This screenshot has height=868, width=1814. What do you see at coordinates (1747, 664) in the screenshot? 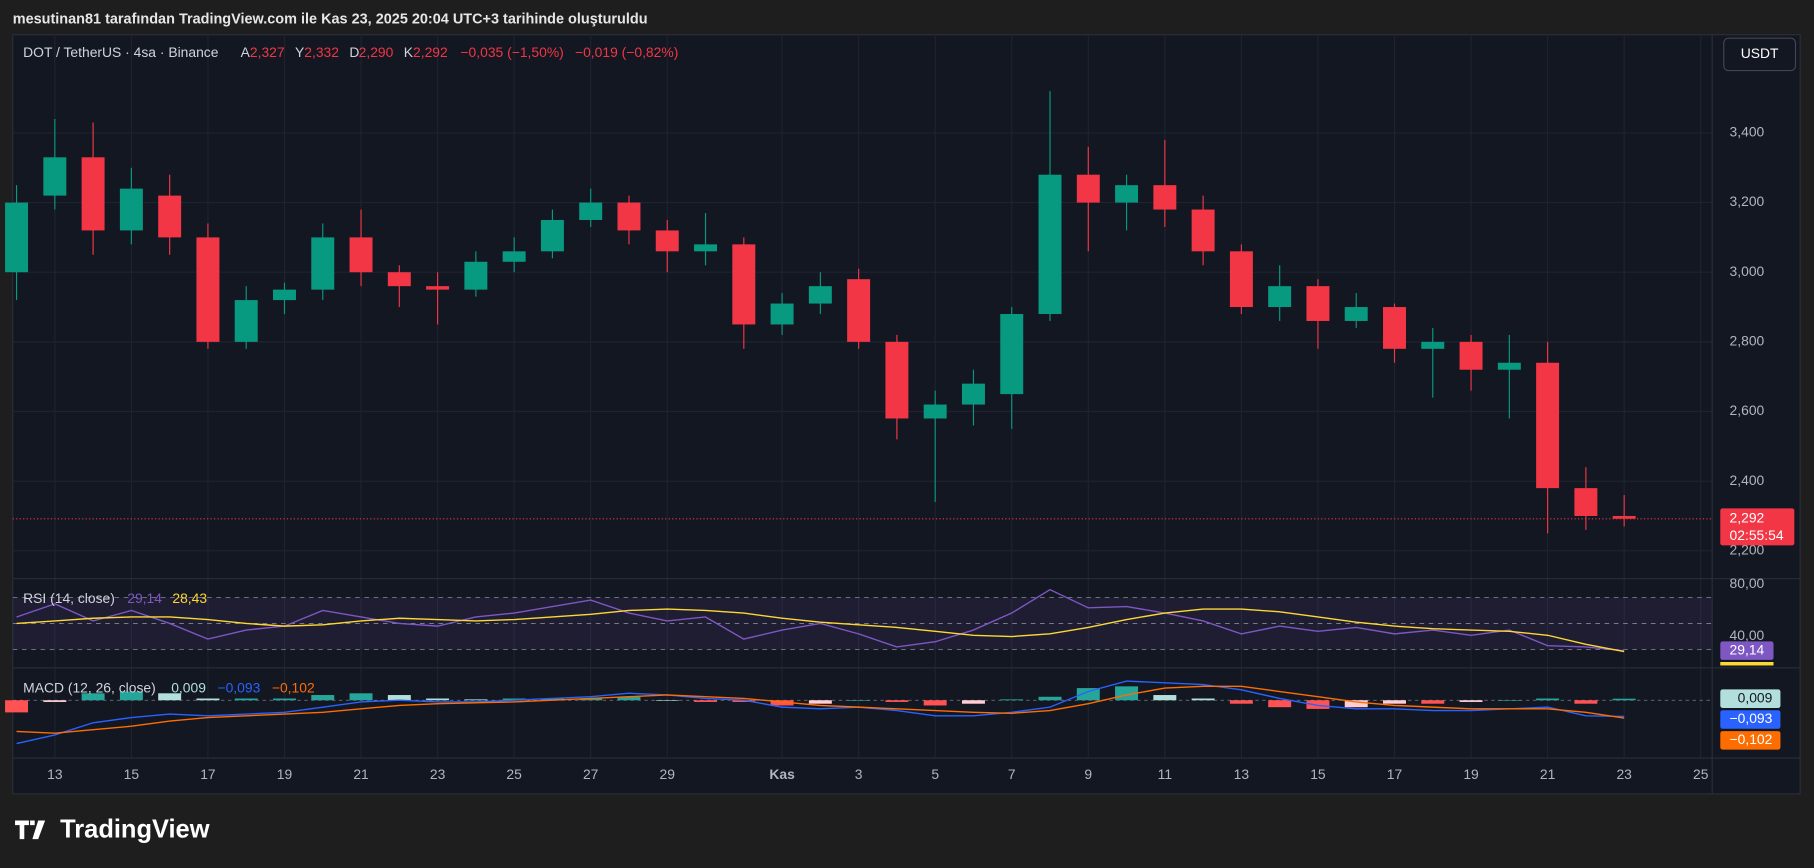
I see `rsi-ma-marker` at bounding box center [1747, 664].